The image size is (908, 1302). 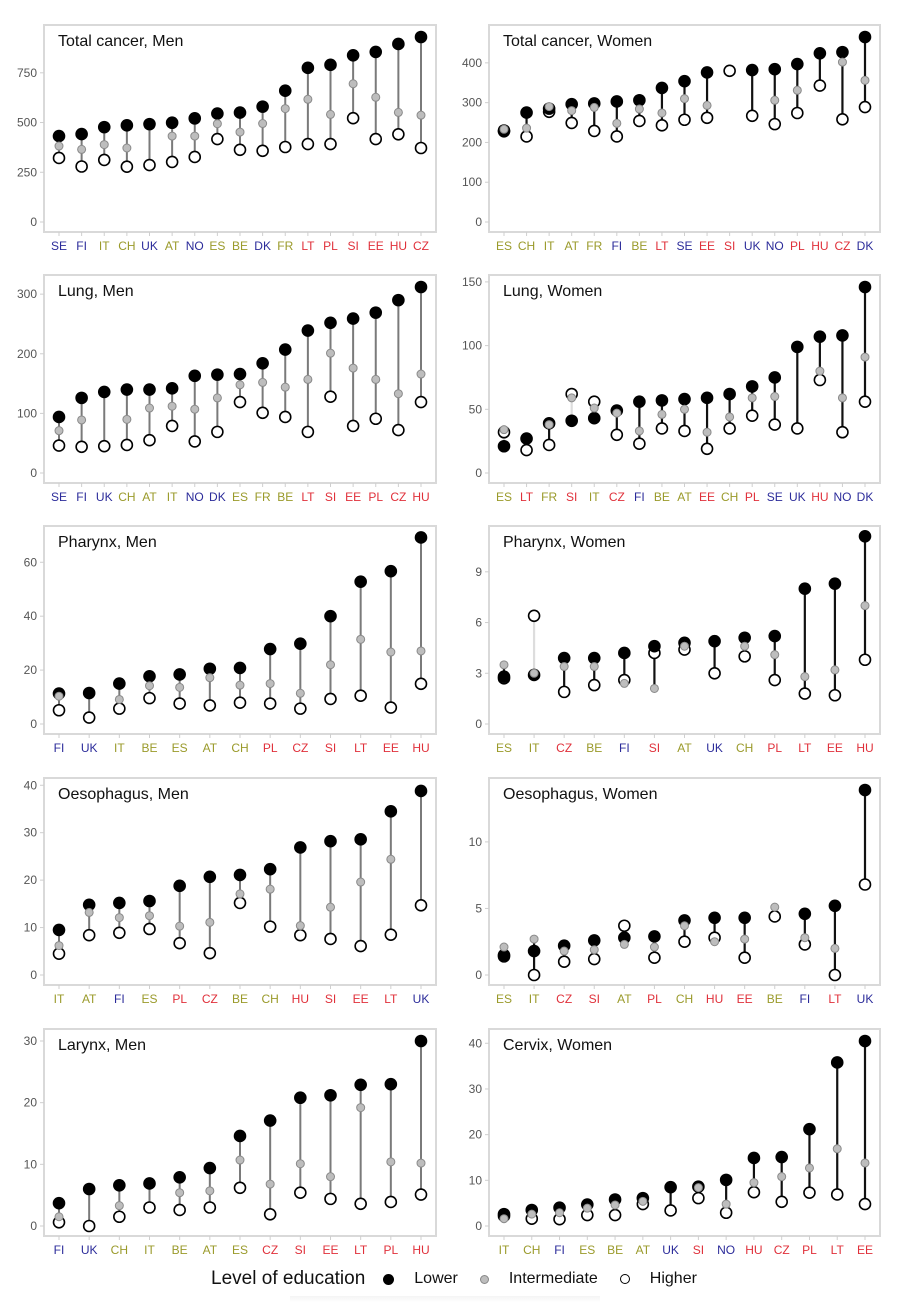 I want to click on y-tick-label: 40, so click(x=476, y=1043).